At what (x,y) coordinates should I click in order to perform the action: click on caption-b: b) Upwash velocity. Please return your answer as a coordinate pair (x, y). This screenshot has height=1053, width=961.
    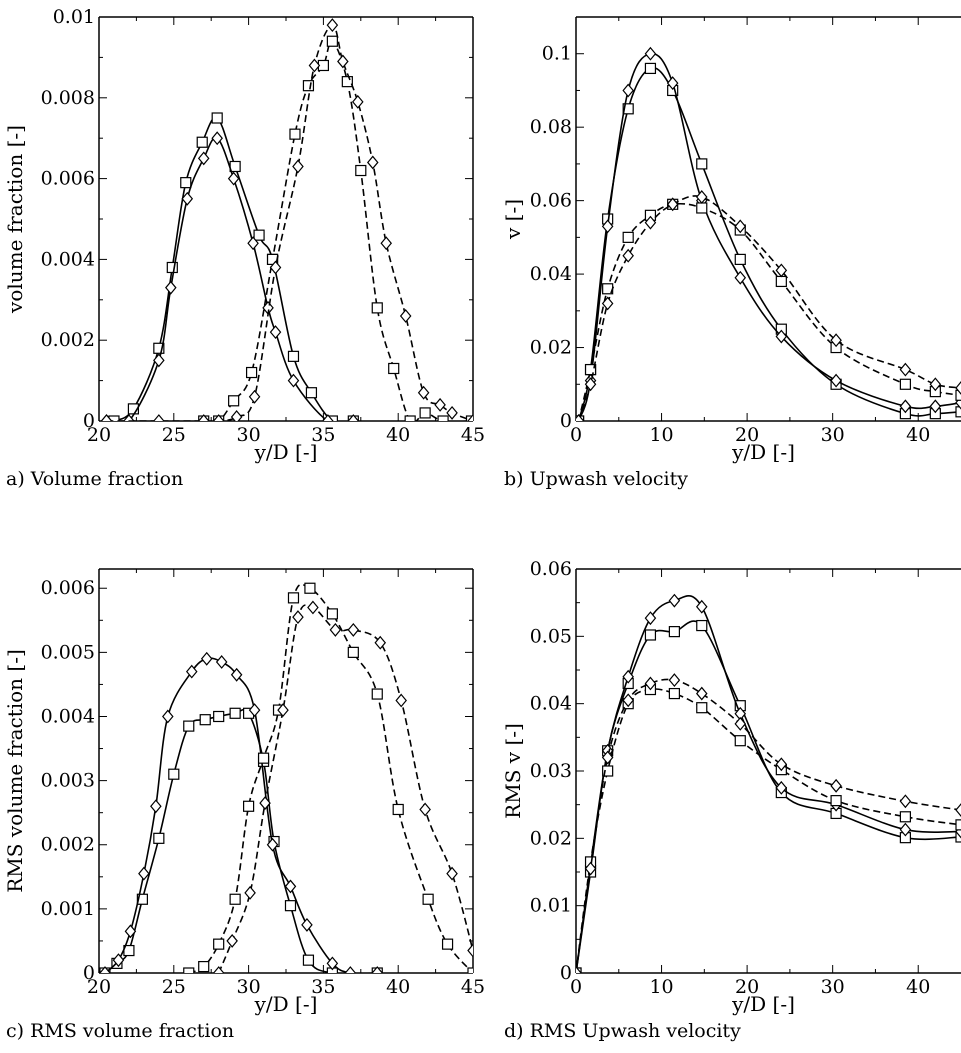
    Looking at the image, I should click on (596, 479).